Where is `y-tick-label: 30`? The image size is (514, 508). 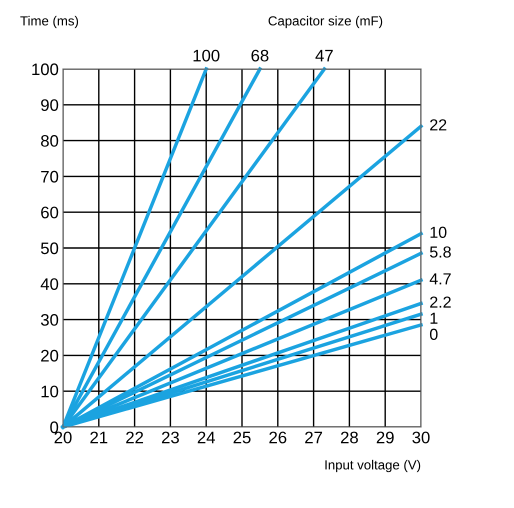
y-tick-label: 30 is located at coordinates (49, 320).